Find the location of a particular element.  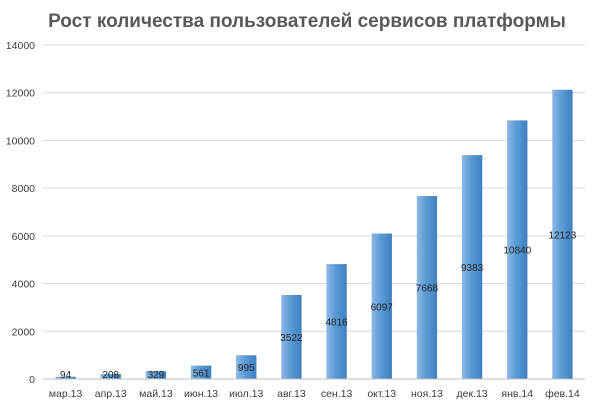

y-tick-label: 10000 is located at coordinates (20, 141).